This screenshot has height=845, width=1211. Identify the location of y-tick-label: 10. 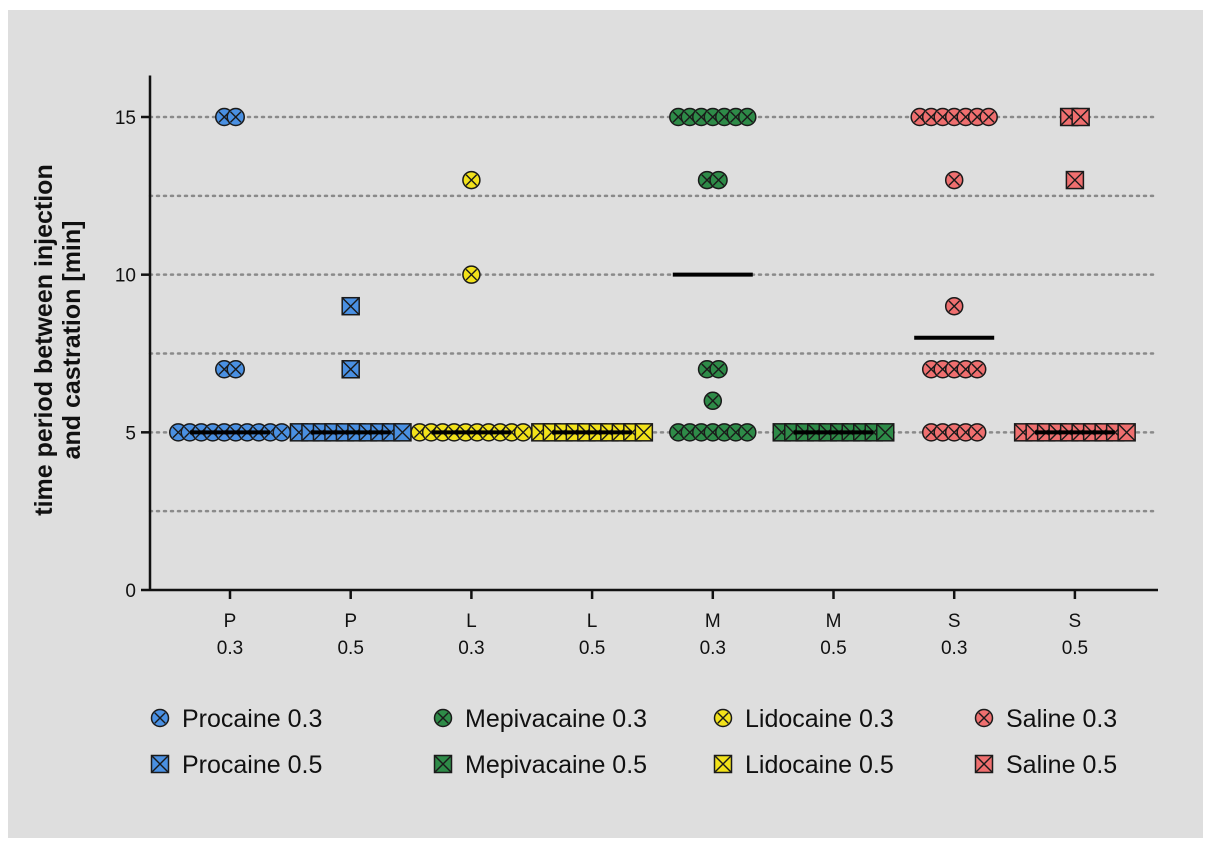
(125, 276).